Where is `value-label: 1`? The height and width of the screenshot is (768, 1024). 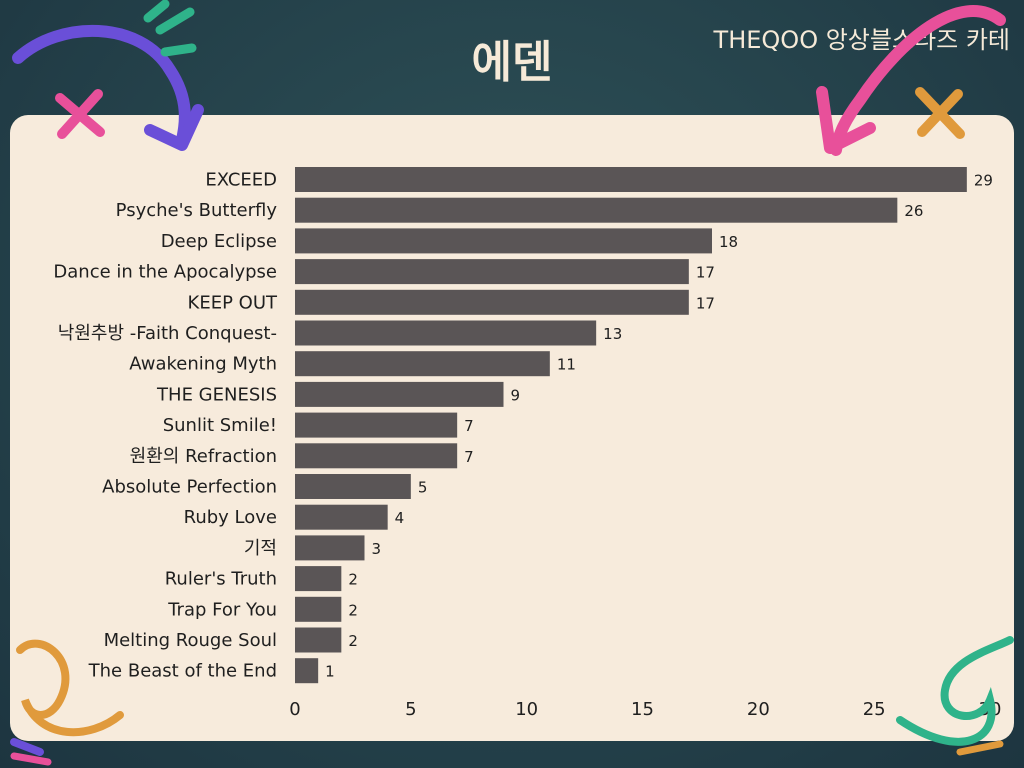
value-label: 1 is located at coordinates (330, 672).